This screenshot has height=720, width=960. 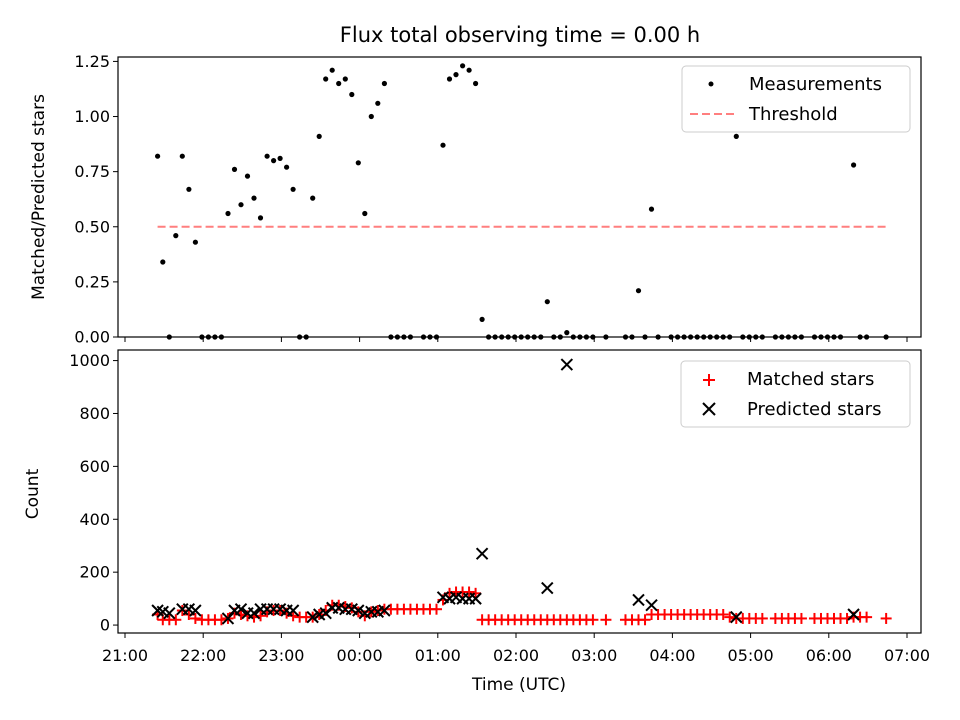 What do you see at coordinates (516, 655) in the screenshot?
I see `bottom-x-tick-label-5: 02:00` at bounding box center [516, 655].